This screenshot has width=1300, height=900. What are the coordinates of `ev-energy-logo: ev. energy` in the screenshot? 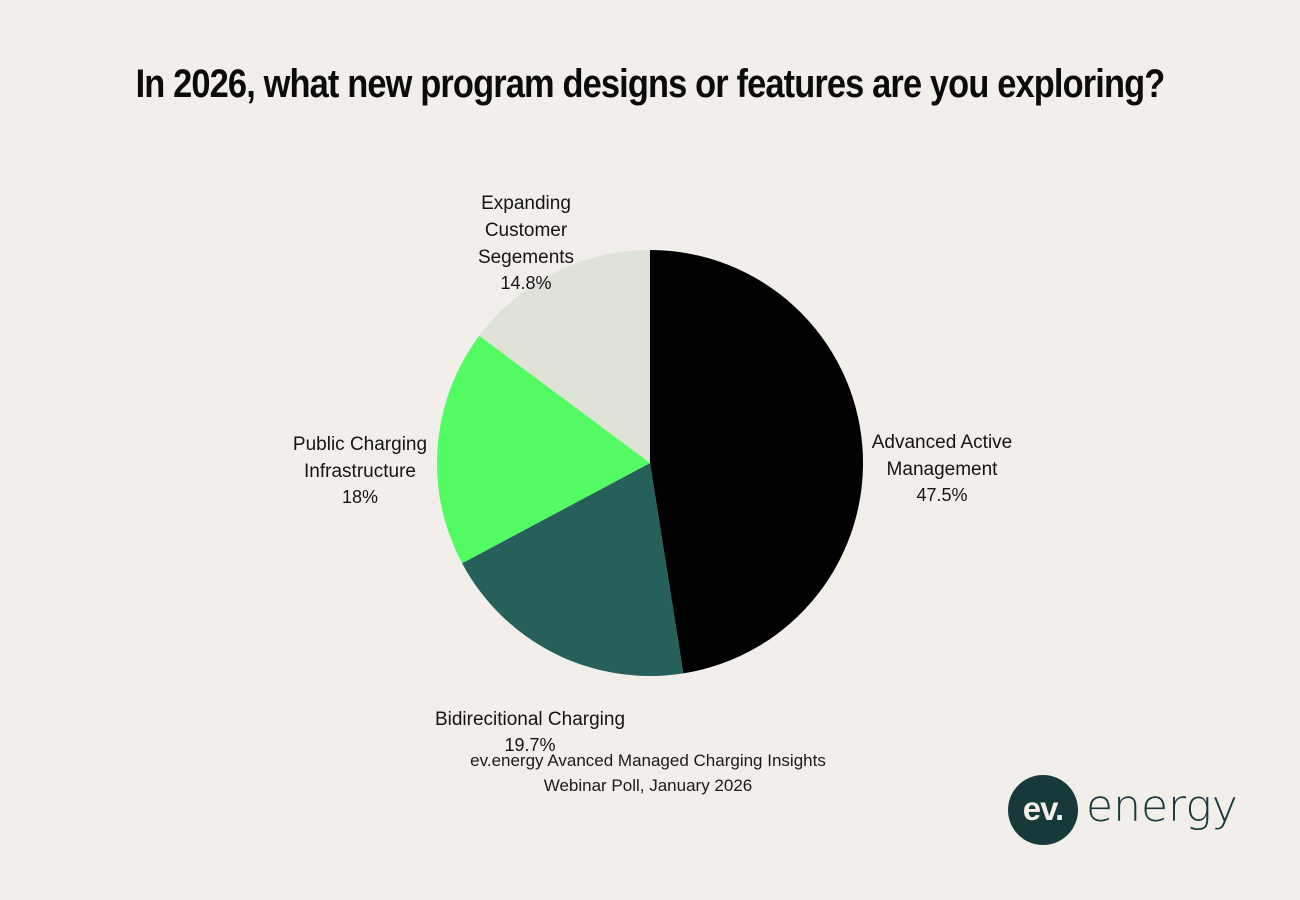 It's located at (1128, 810).